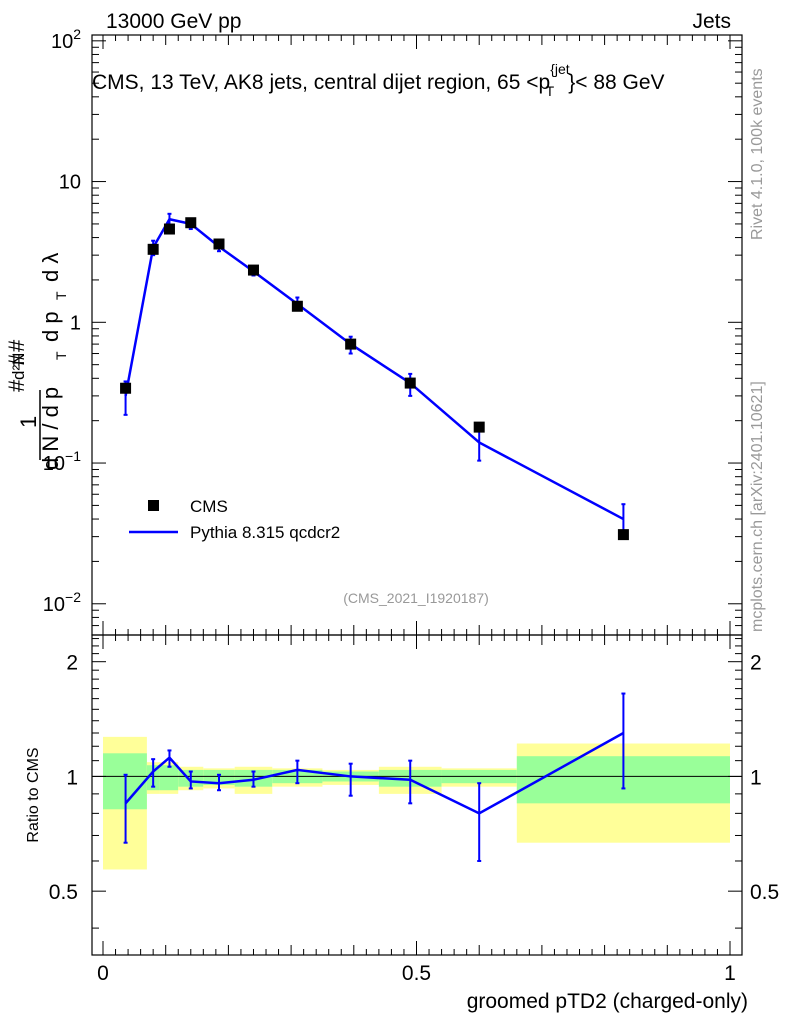  Describe the element at coordinates (50, 428) in the screenshot. I see `ylabel-dn: d N / d p` at that location.